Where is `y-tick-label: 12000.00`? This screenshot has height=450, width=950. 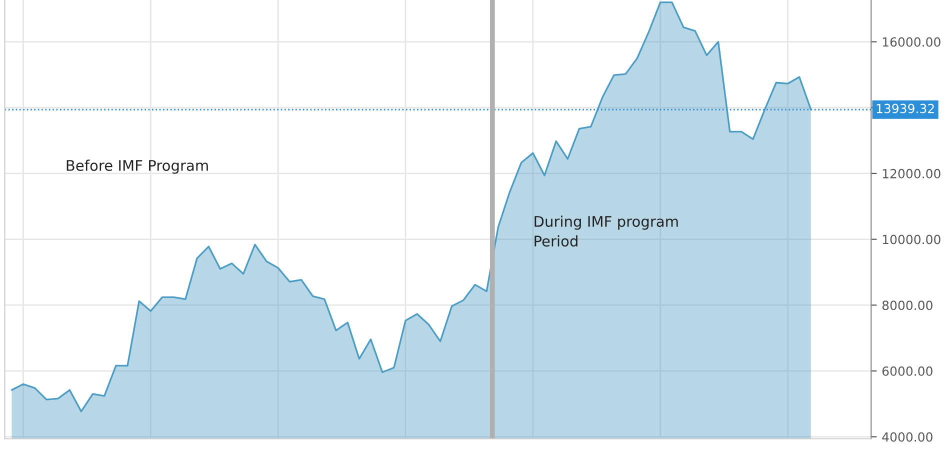
y-tick-label: 12000.00 is located at coordinates (911, 173).